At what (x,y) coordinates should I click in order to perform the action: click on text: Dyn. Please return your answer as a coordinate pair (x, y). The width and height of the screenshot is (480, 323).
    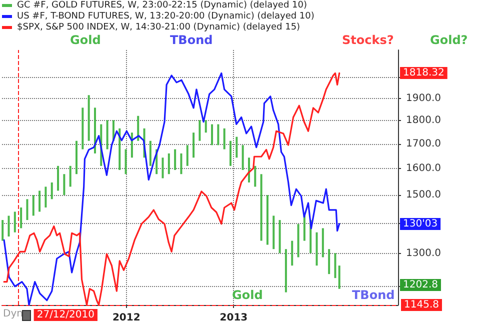
    Looking at the image, I should click on (13, 314).